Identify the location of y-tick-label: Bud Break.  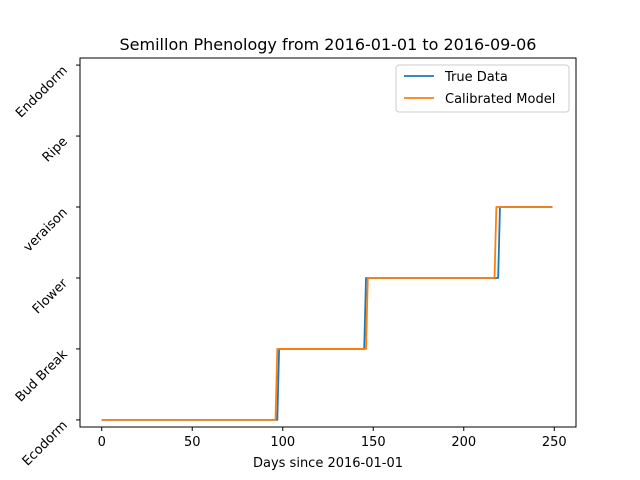
(42, 376).